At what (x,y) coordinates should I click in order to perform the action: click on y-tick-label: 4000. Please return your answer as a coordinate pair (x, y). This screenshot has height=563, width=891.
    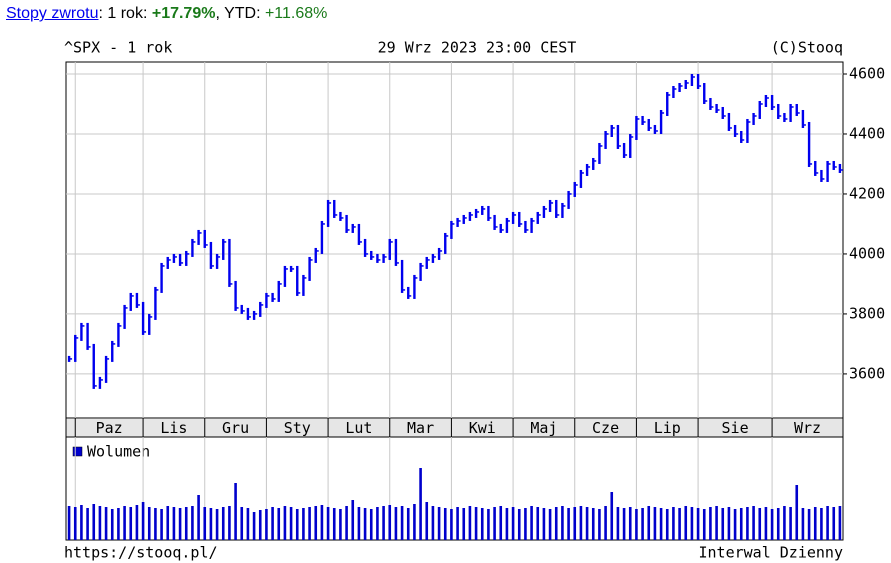
    Looking at the image, I should click on (867, 253).